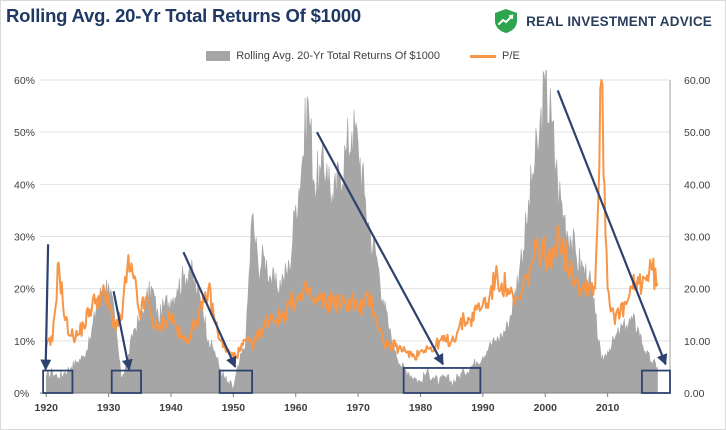 The width and height of the screenshot is (726, 430). Describe the element at coordinates (697, 185) in the screenshot. I see `y-right-tick-label: 40.00` at that location.